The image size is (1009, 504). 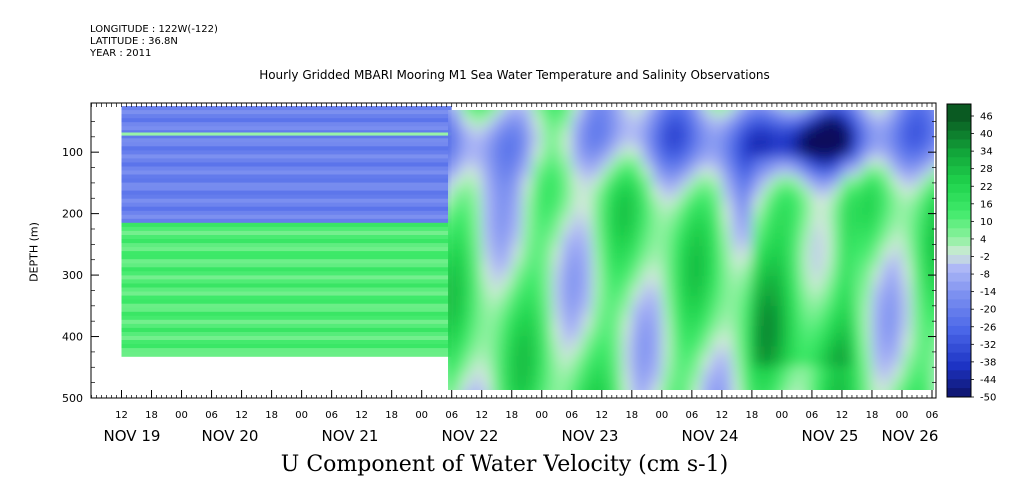 What do you see at coordinates (286, 112) in the screenshot?
I see `band-early-upper` at bounding box center [286, 112].